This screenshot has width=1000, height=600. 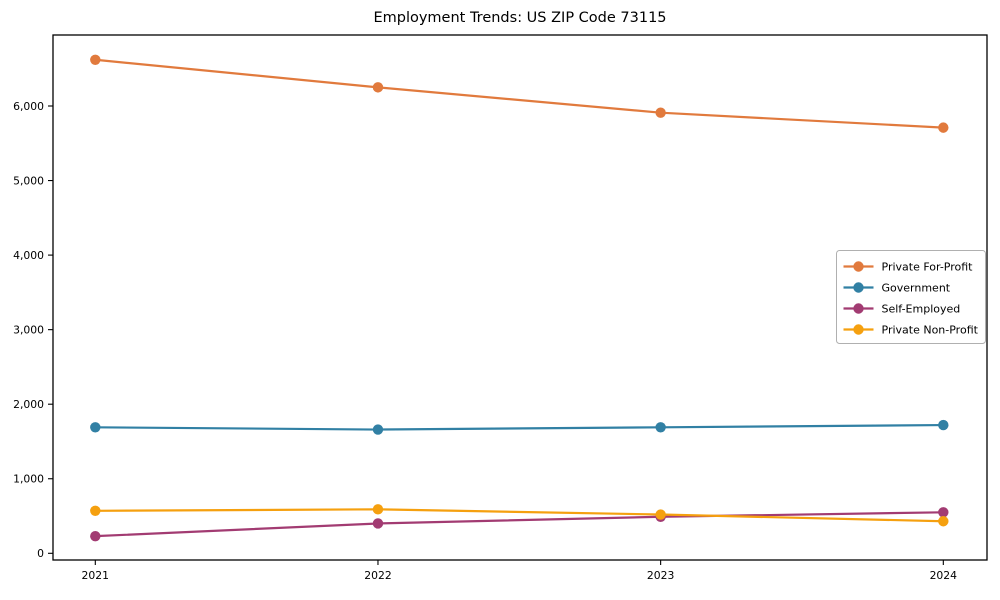 I want to click on legend-box, so click(x=911, y=297).